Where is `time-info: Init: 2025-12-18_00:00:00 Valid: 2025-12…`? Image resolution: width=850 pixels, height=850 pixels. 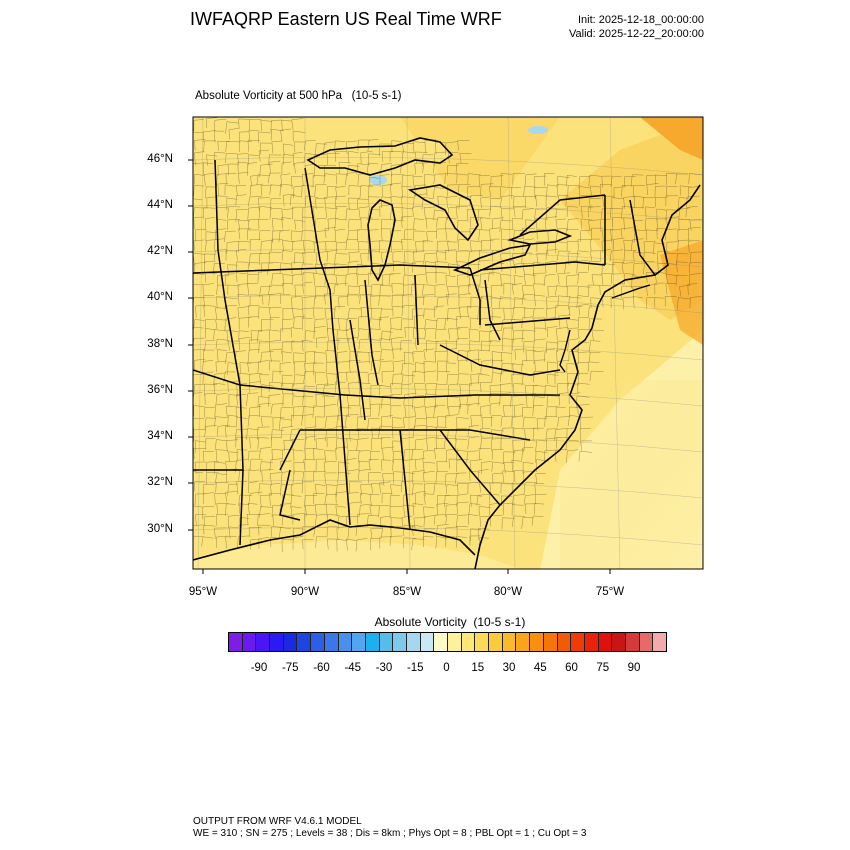 time-info: Init: 2025-12-18_00:00:00 Valid: 2025-12… is located at coordinates (636, 27).